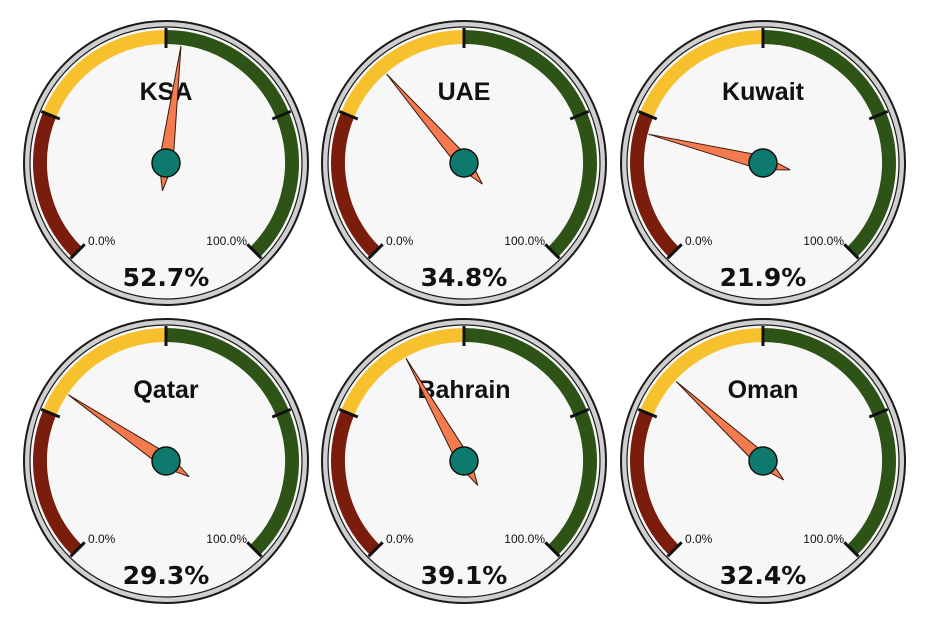 This screenshot has width=932, height=638. What do you see at coordinates (166, 277) in the screenshot?
I see `gauge-value-label: 52.7%` at bounding box center [166, 277].